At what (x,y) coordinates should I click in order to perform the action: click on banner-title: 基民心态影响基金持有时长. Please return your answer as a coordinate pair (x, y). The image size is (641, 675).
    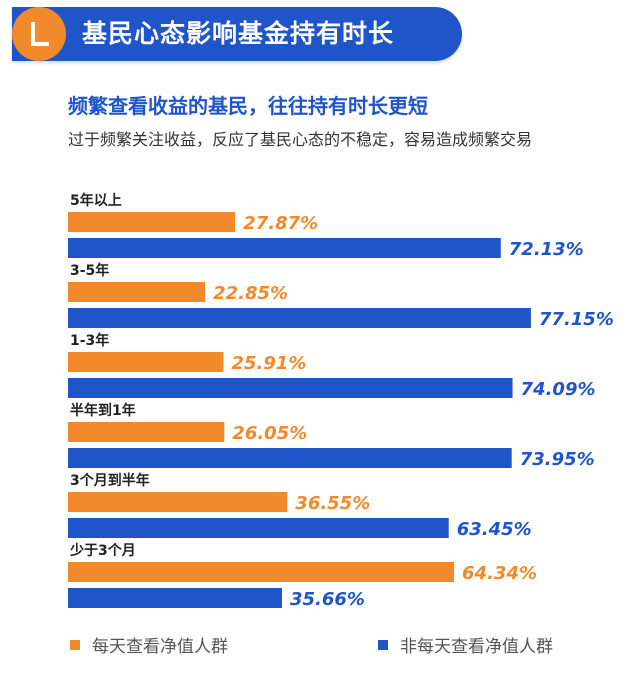
    Looking at the image, I should click on (238, 33).